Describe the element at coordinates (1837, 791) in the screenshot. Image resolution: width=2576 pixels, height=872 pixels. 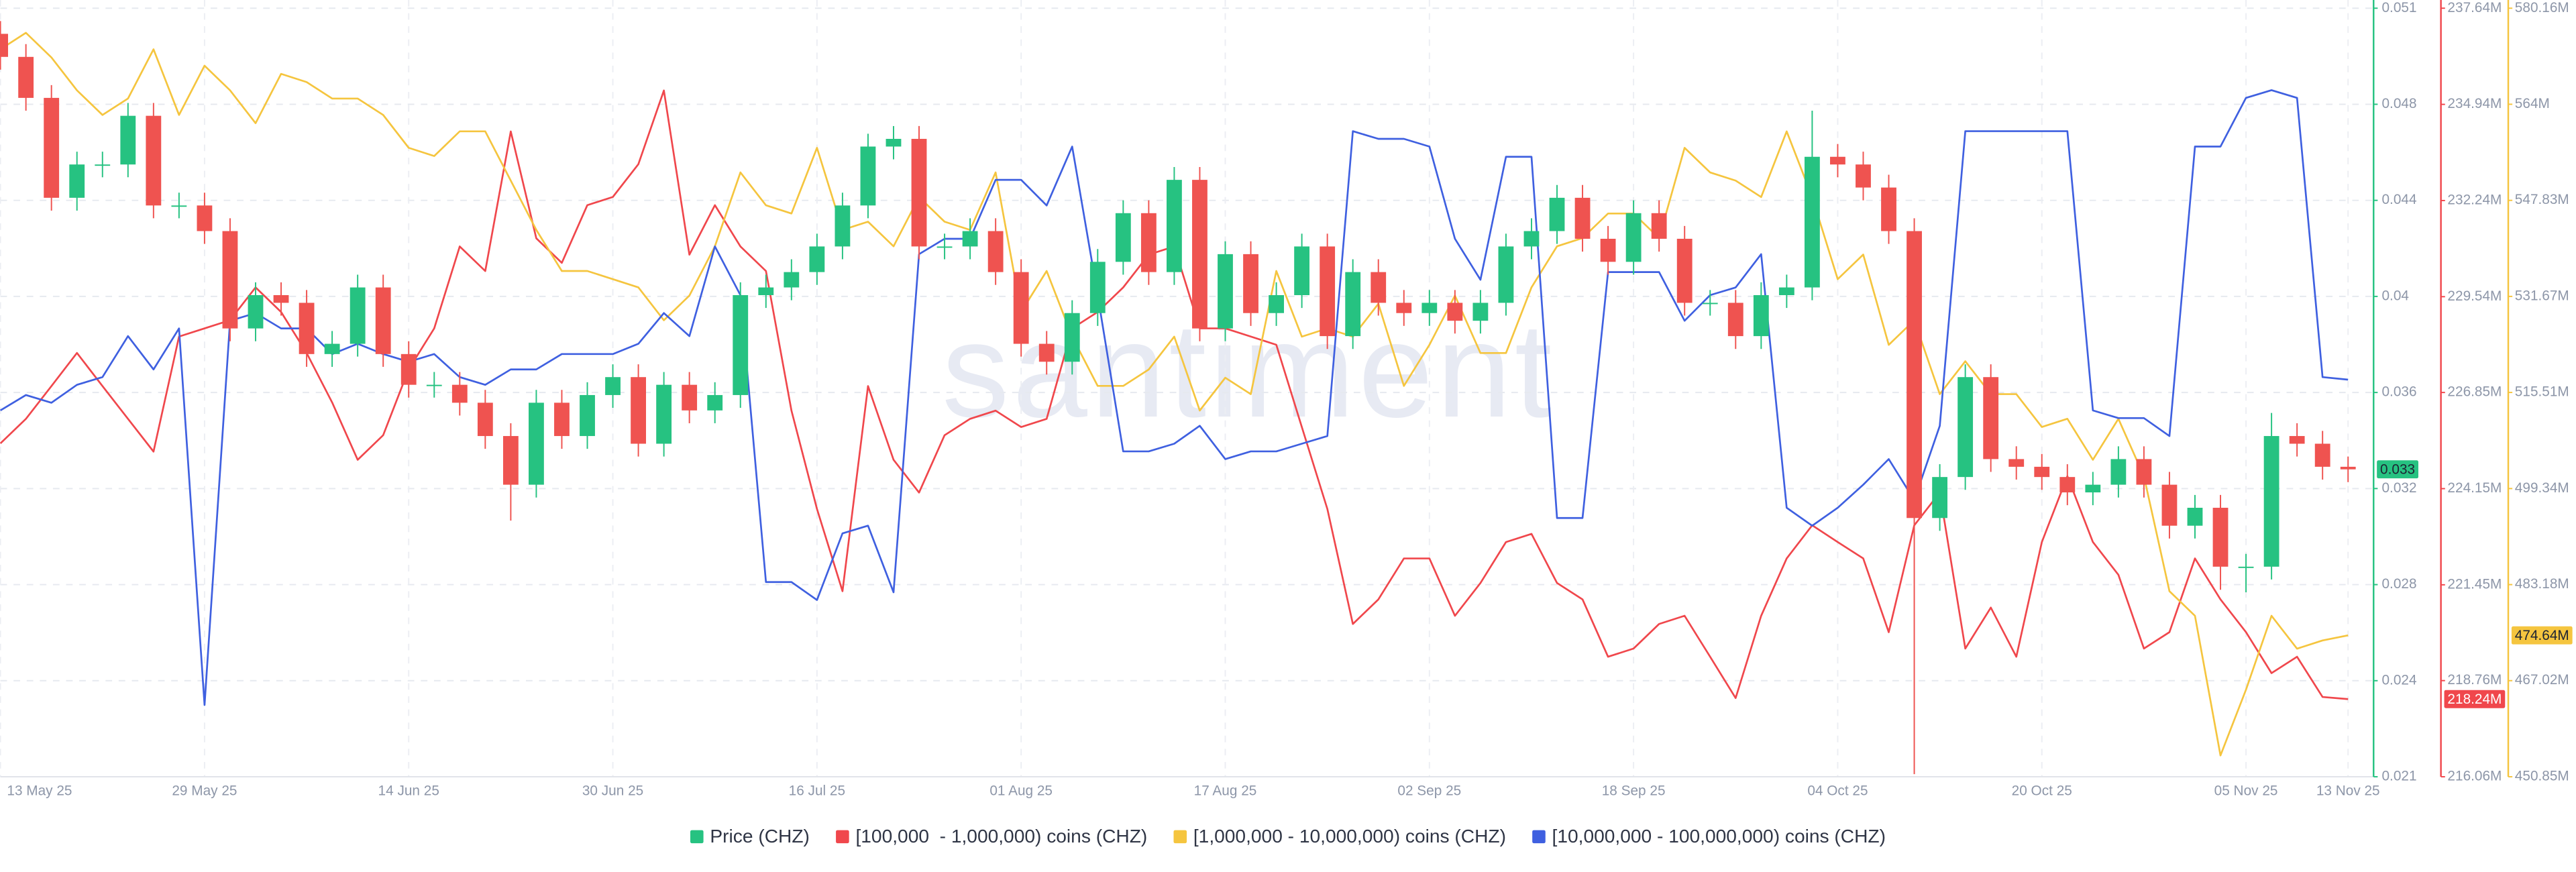
I see `x-tick-label: 04 Oct 25` at that location.